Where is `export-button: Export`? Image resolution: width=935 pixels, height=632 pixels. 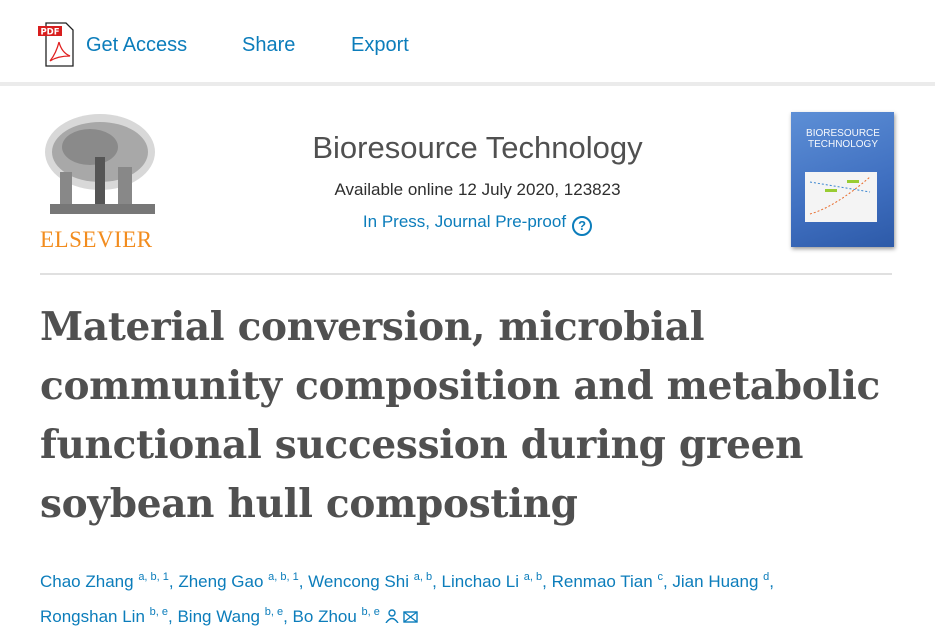 export-button: Export is located at coordinates (380, 45).